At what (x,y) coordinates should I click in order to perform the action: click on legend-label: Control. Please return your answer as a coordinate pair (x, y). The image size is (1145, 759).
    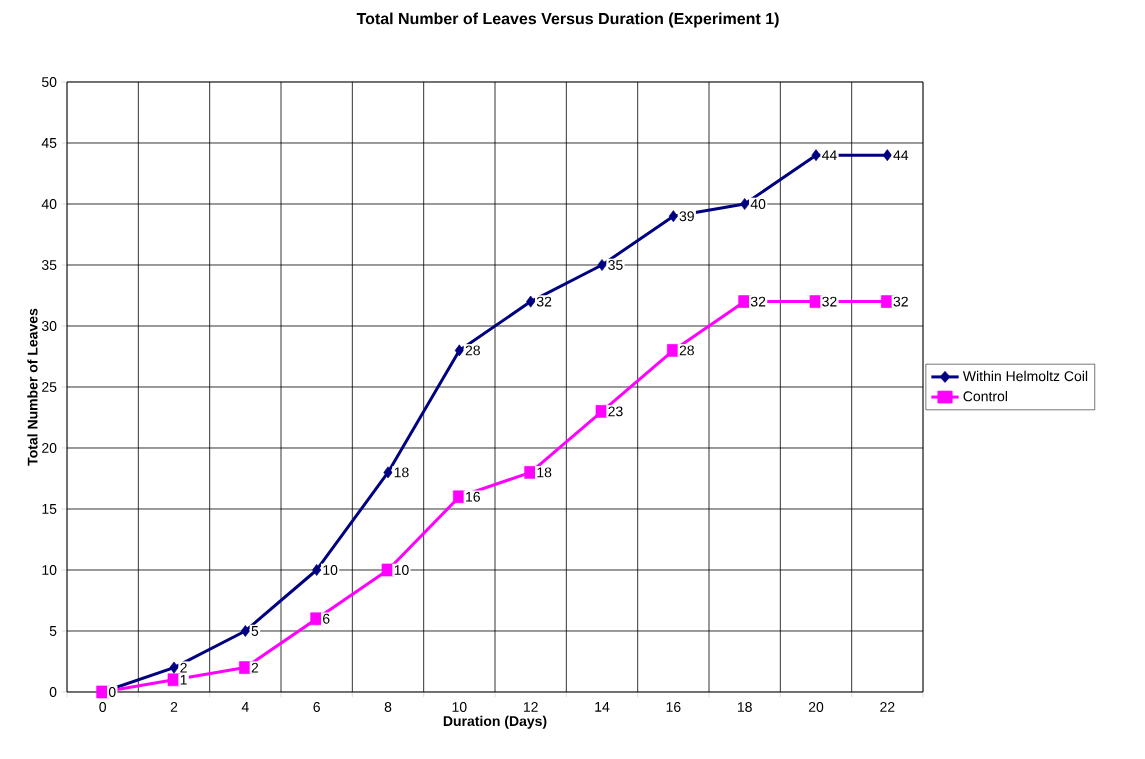
    Looking at the image, I should click on (985, 396).